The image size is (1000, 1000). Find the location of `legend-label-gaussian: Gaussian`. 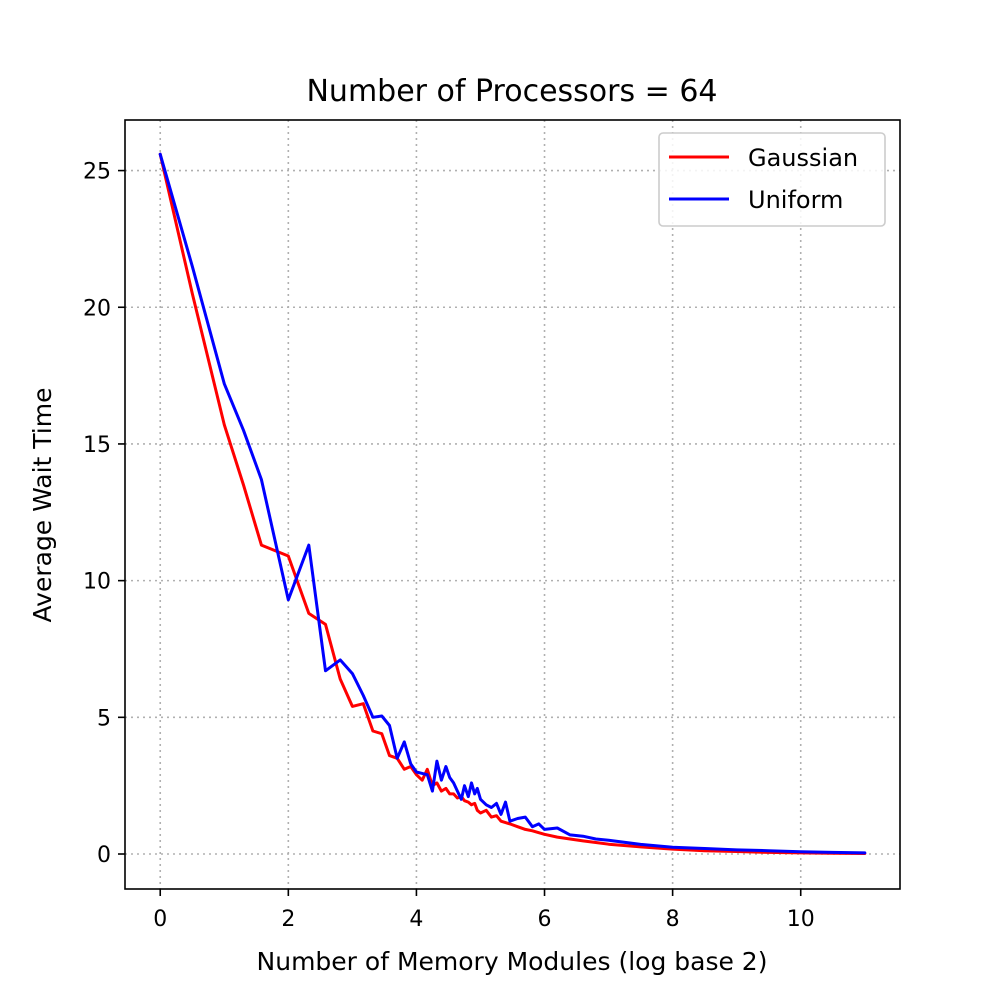

legend-label-gaussian: Gaussian is located at coordinates (803, 158).